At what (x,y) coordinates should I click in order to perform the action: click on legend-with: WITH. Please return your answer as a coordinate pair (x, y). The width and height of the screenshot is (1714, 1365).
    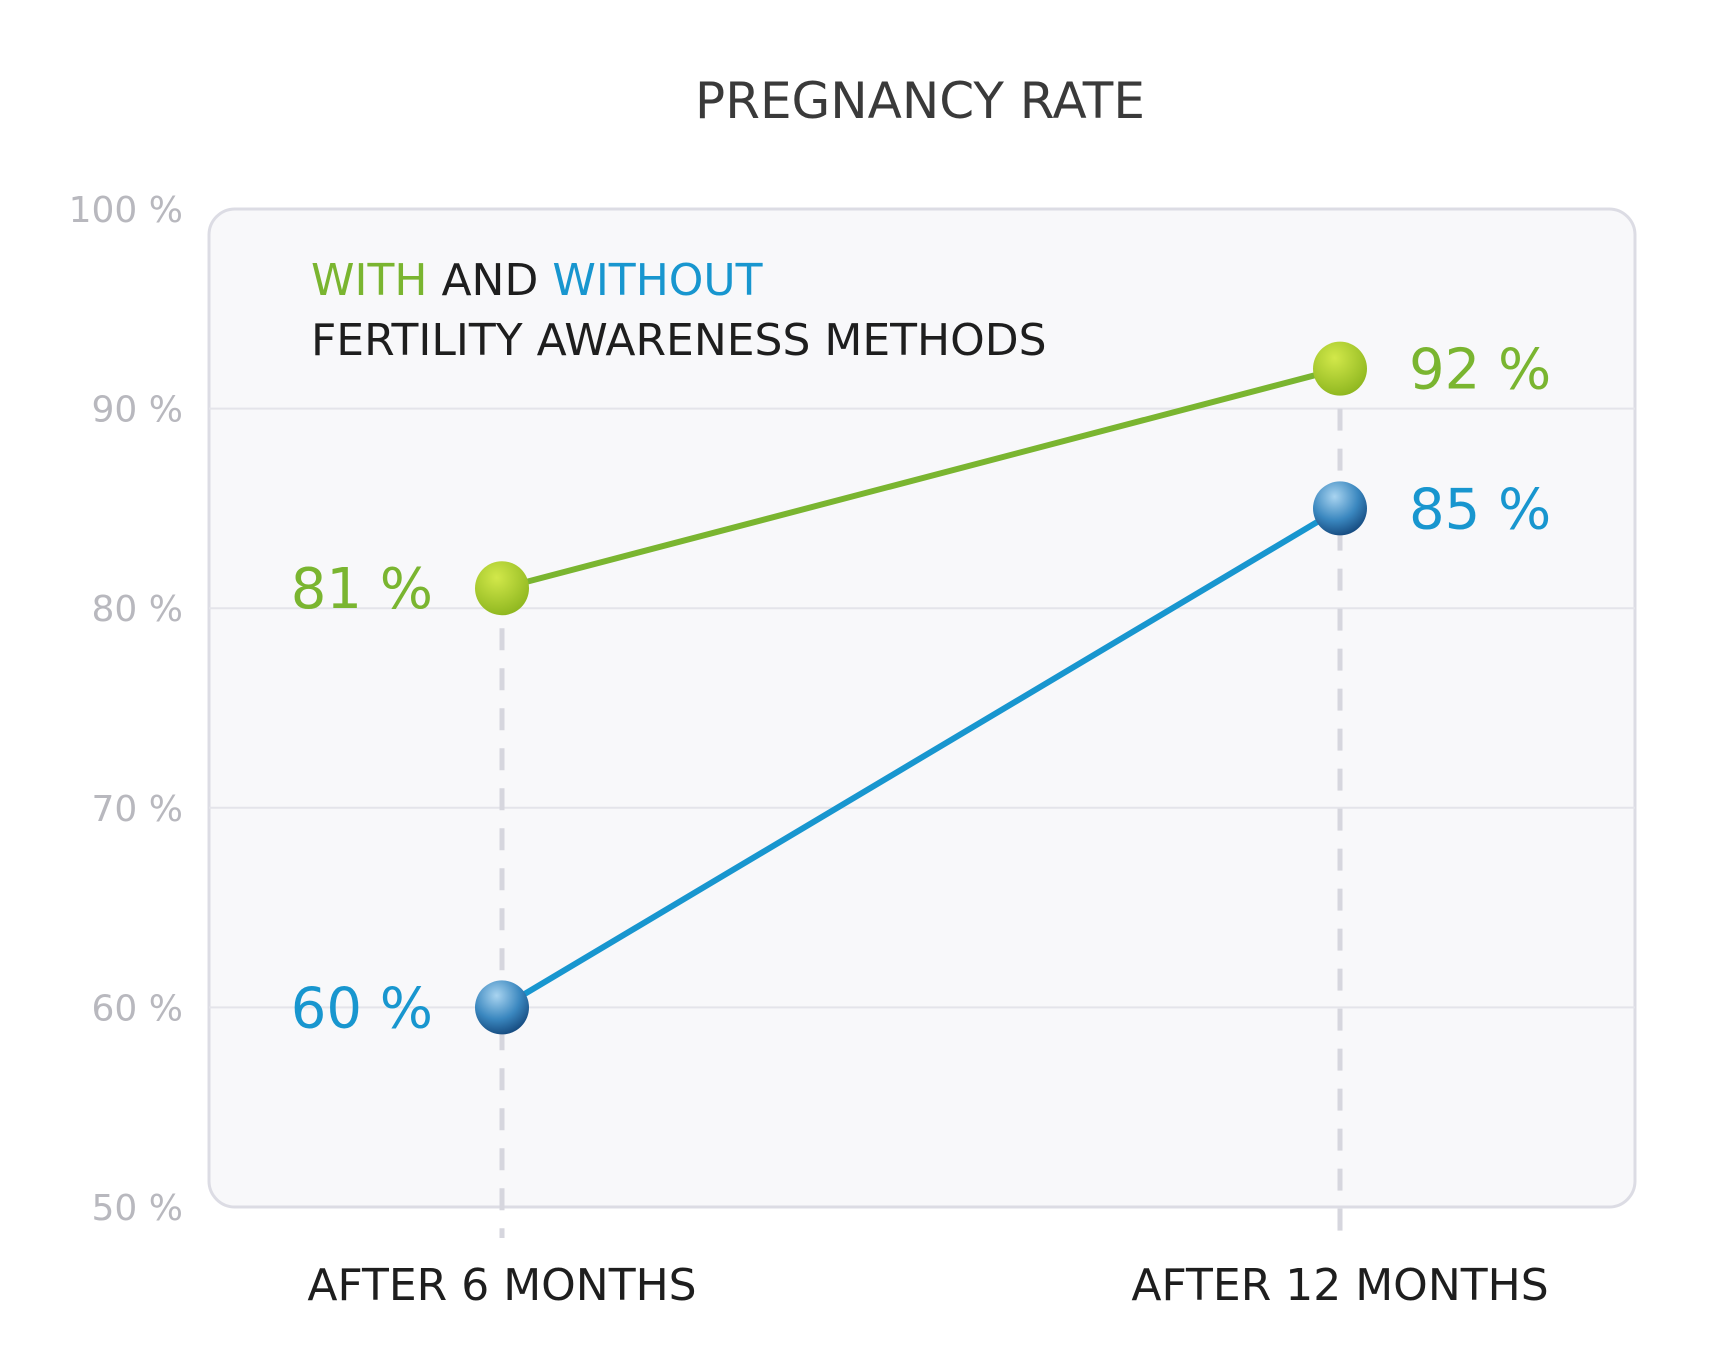
    Looking at the image, I should click on (369, 280).